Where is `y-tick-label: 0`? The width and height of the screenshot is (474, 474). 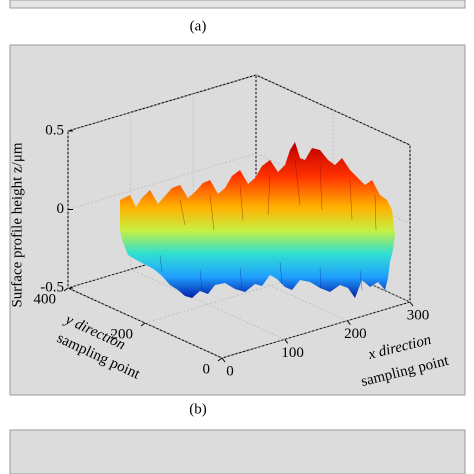 y-tick-label: 0 is located at coordinates (207, 369).